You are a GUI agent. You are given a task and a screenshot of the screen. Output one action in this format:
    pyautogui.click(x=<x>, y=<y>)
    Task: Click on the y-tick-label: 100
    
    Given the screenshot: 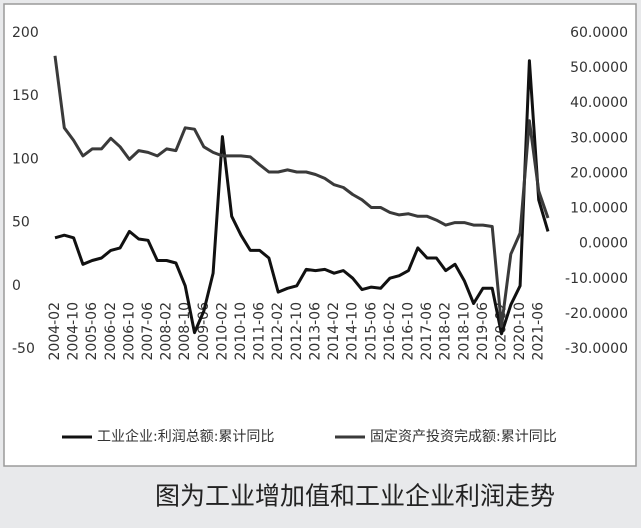 What is the action you would take?
    pyautogui.click(x=25, y=159)
    